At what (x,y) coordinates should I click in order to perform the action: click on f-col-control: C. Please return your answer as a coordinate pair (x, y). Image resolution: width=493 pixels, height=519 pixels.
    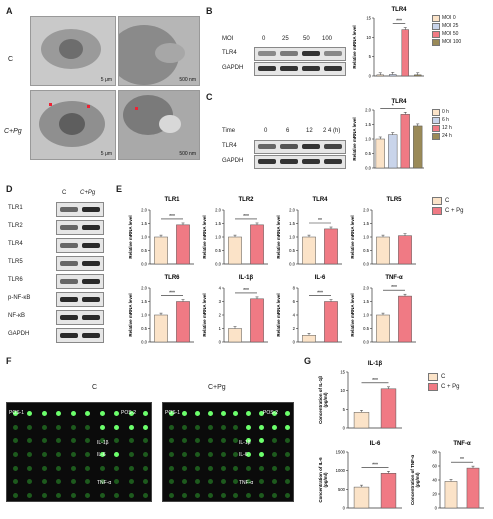
    Looking at the image, I should click on (95, 387).